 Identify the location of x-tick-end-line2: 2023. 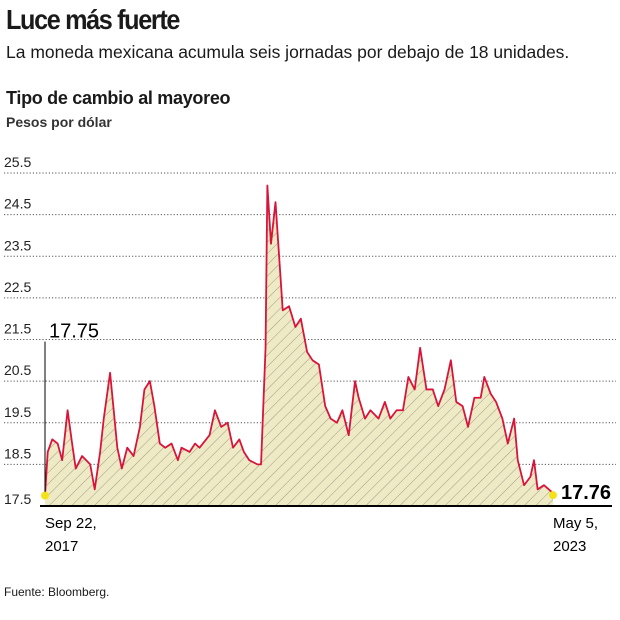
(569, 546).